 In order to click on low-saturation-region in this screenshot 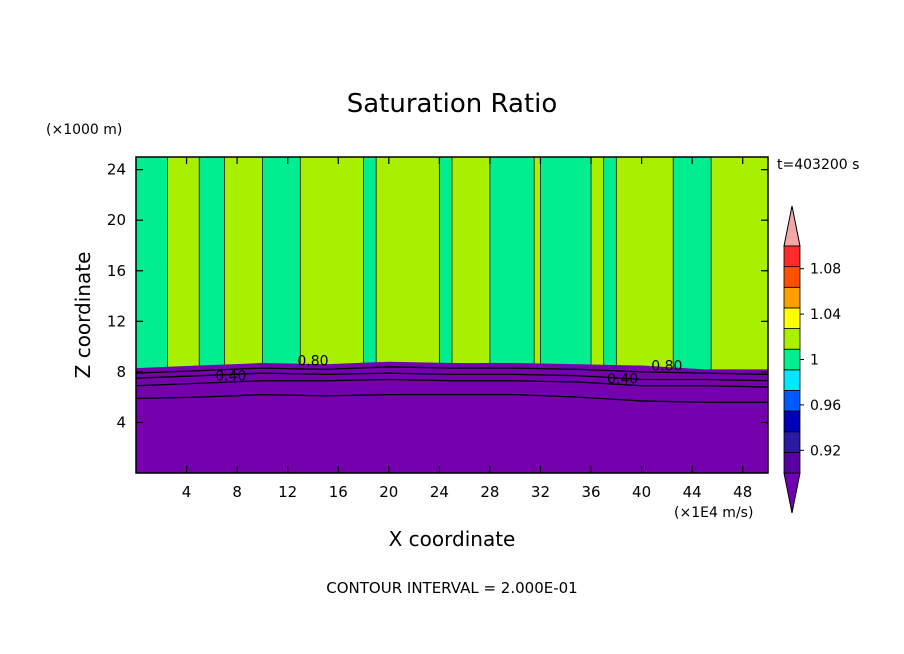, I will do `click(452, 417)`.